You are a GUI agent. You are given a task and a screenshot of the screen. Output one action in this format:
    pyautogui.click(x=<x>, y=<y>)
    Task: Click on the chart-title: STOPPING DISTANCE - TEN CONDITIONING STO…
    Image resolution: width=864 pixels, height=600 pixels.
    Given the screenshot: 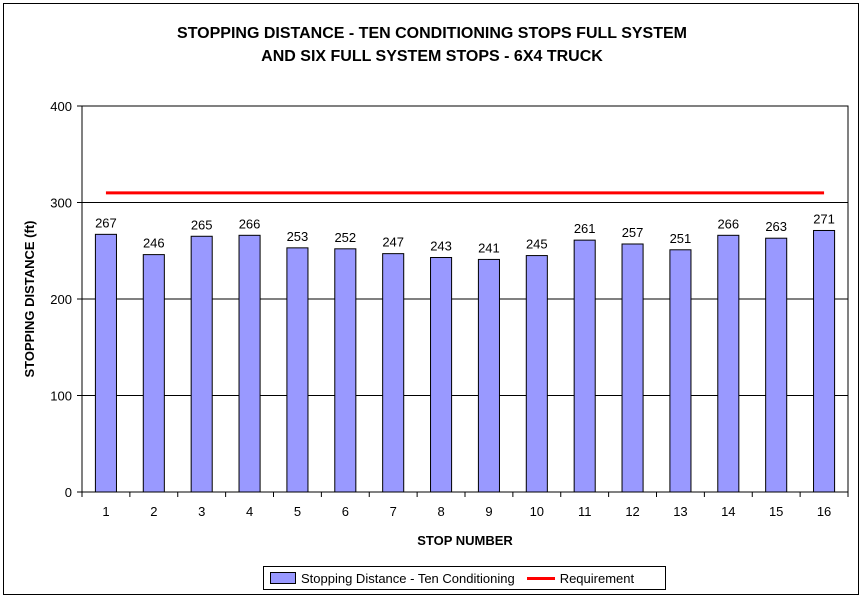 What is the action you would take?
    pyautogui.click(x=432, y=45)
    